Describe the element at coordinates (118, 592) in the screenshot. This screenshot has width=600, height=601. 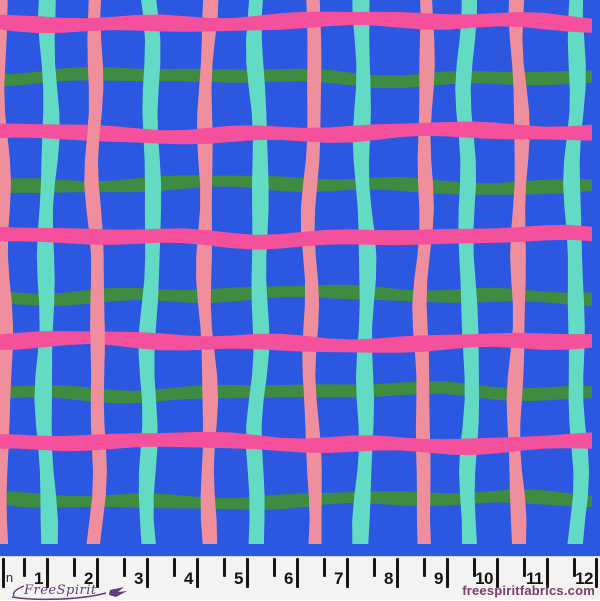
I see `bird-icon` at that location.